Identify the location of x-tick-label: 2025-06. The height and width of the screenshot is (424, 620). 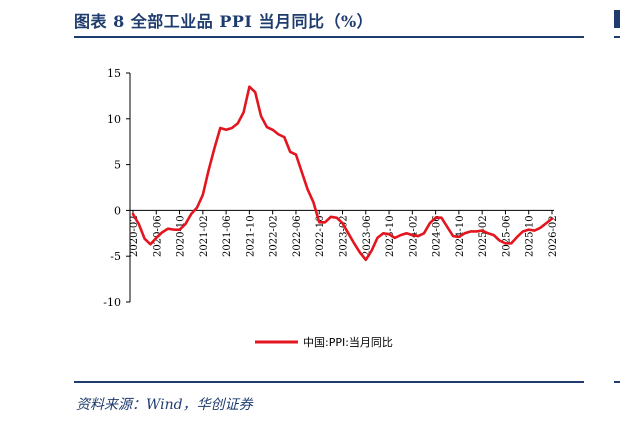
(506, 236).